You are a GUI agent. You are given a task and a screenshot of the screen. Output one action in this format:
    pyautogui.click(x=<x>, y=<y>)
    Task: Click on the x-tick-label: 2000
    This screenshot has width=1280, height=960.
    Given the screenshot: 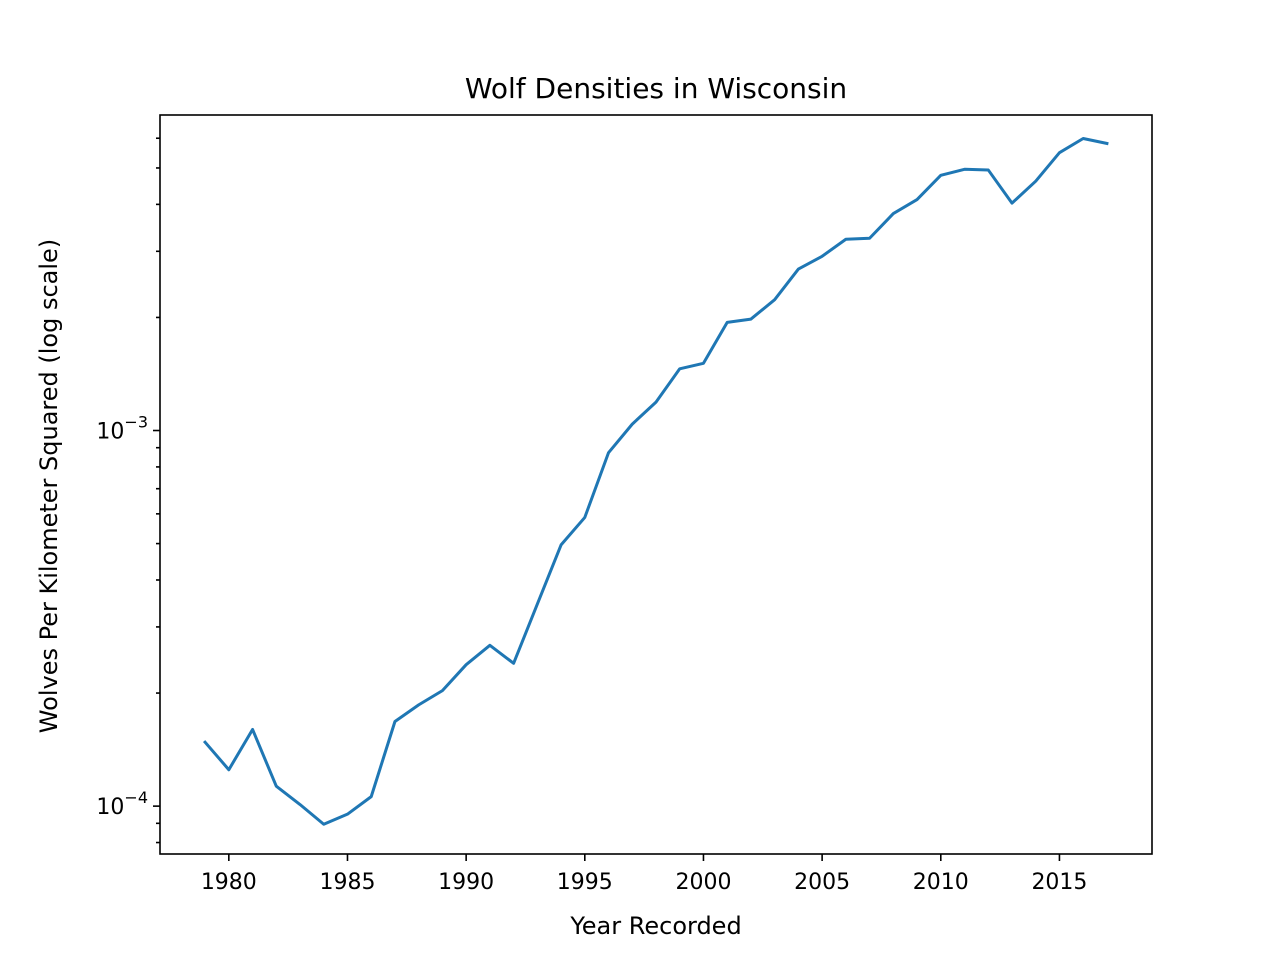 What is the action you would take?
    pyautogui.click(x=703, y=882)
    